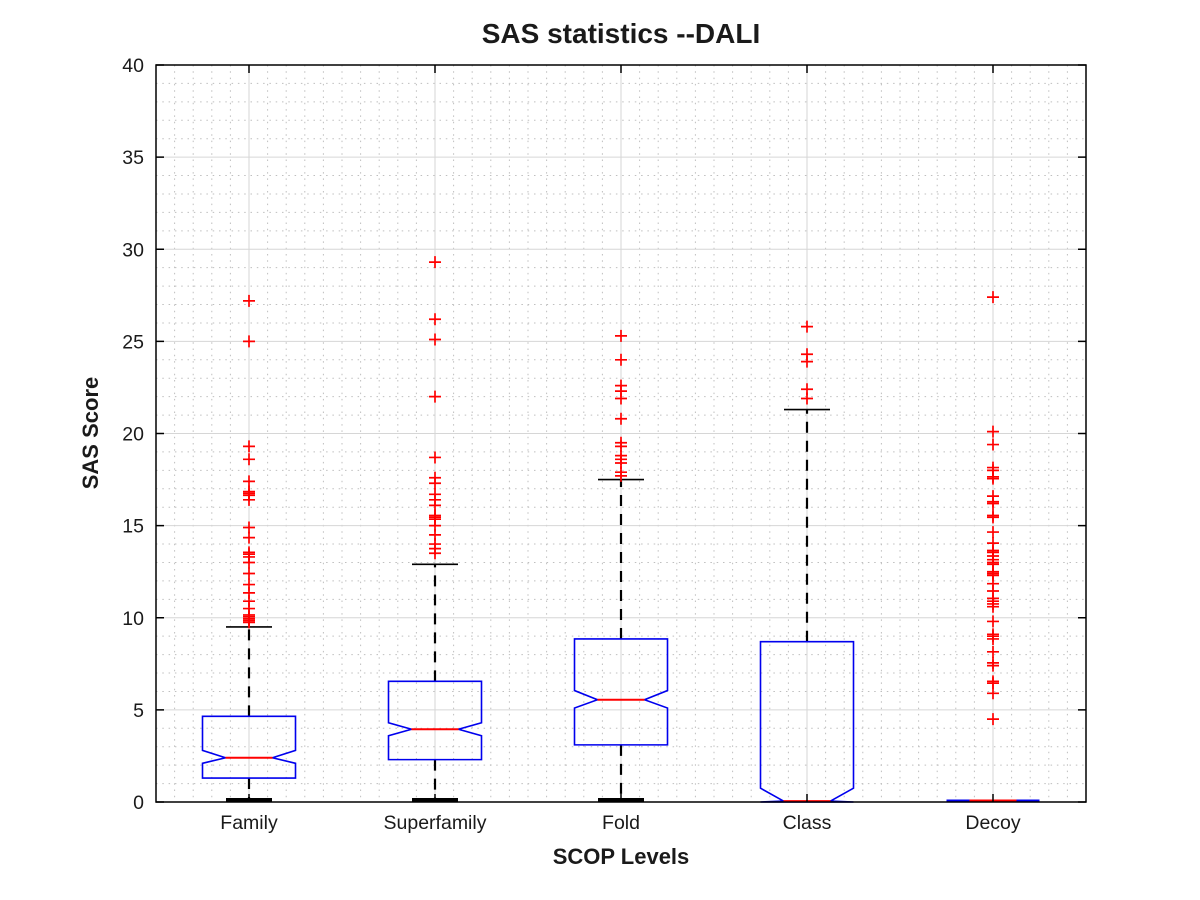  I want to click on y-tick-label: 0, so click(138, 803).